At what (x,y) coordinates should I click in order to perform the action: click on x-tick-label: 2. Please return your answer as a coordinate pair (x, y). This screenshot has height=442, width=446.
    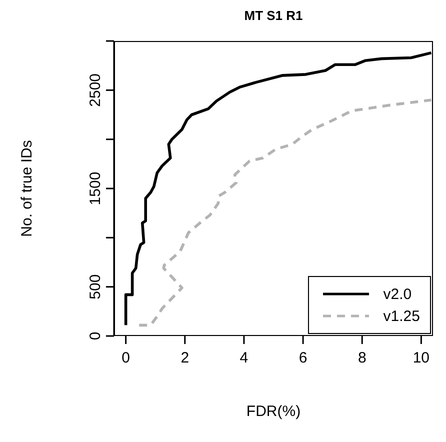
    Looking at the image, I should click on (185, 358).